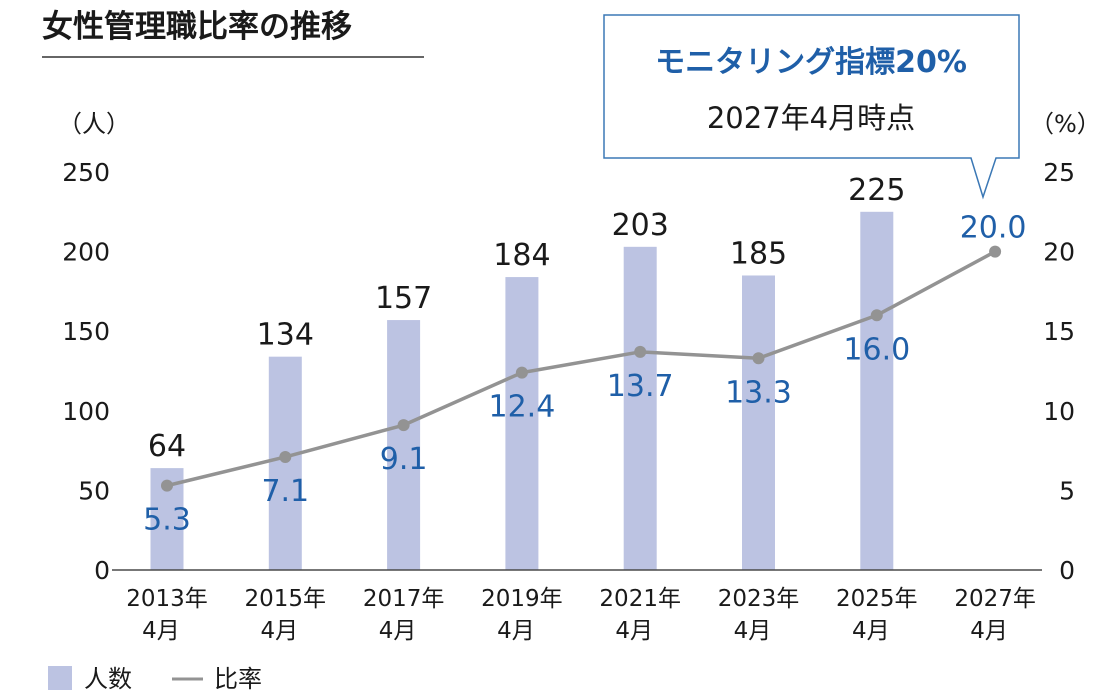  Describe the element at coordinates (167, 599) in the screenshot. I see `x-tick-year: 2013年` at that location.